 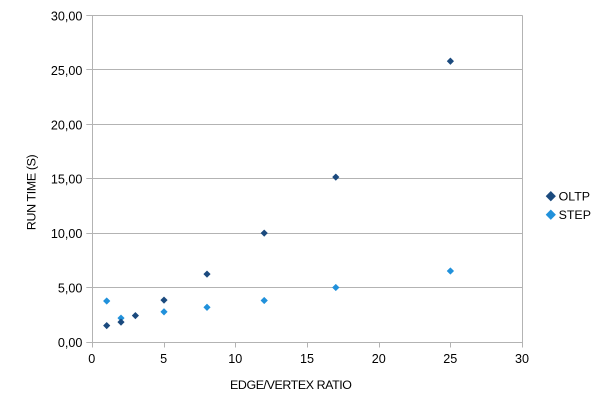 What do you see at coordinates (31, 192) in the screenshot?
I see `svg-text: RUN TIME (S)` at bounding box center [31, 192].